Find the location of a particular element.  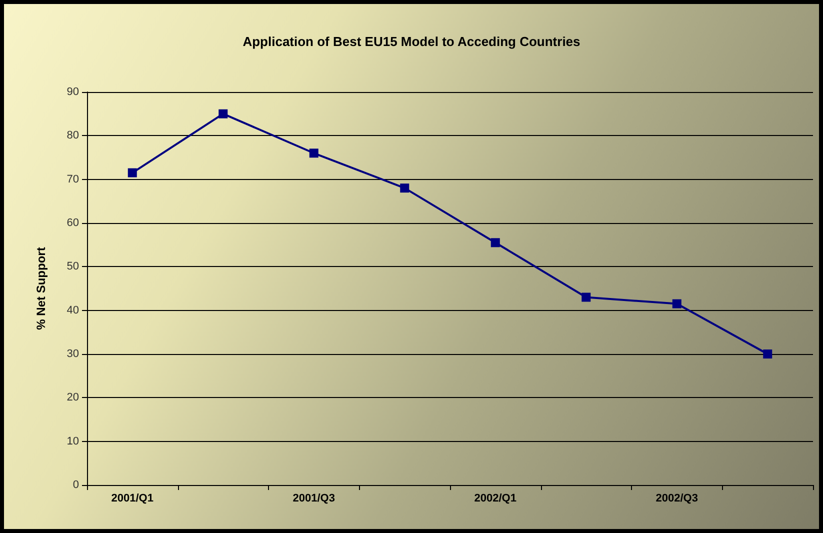

x-tick-label: 2002/Q1 is located at coordinates (495, 498).